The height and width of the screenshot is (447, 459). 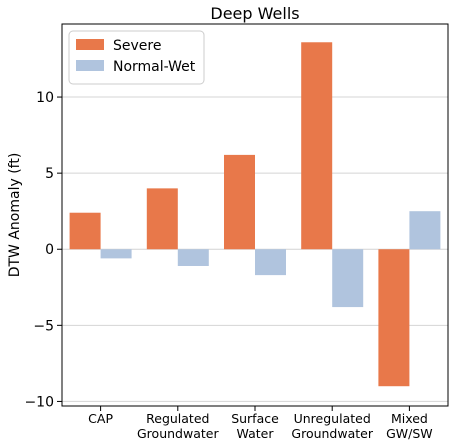 I want to click on x-tick-label: Mixed GW/SW, so click(x=409, y=426).